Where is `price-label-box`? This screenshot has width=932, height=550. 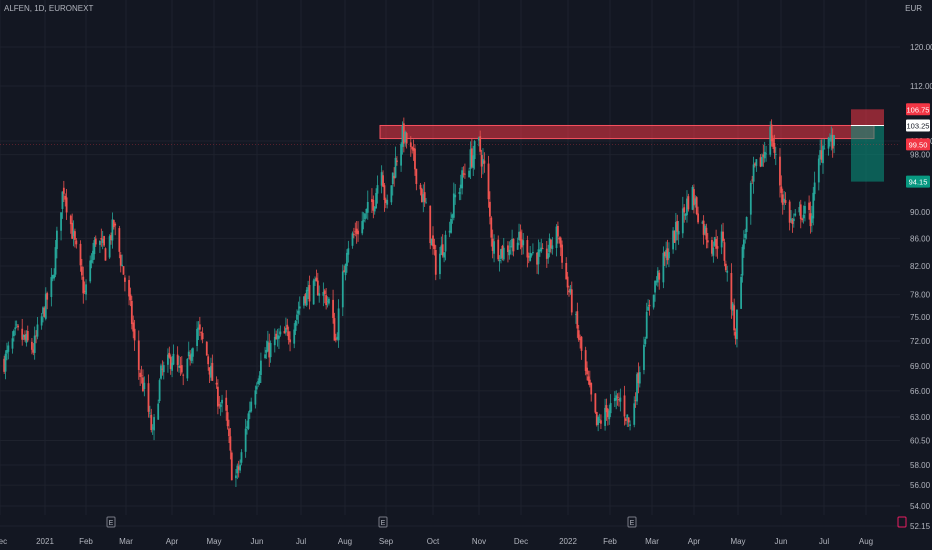
price-label-box is located at coordinates (918, 109).